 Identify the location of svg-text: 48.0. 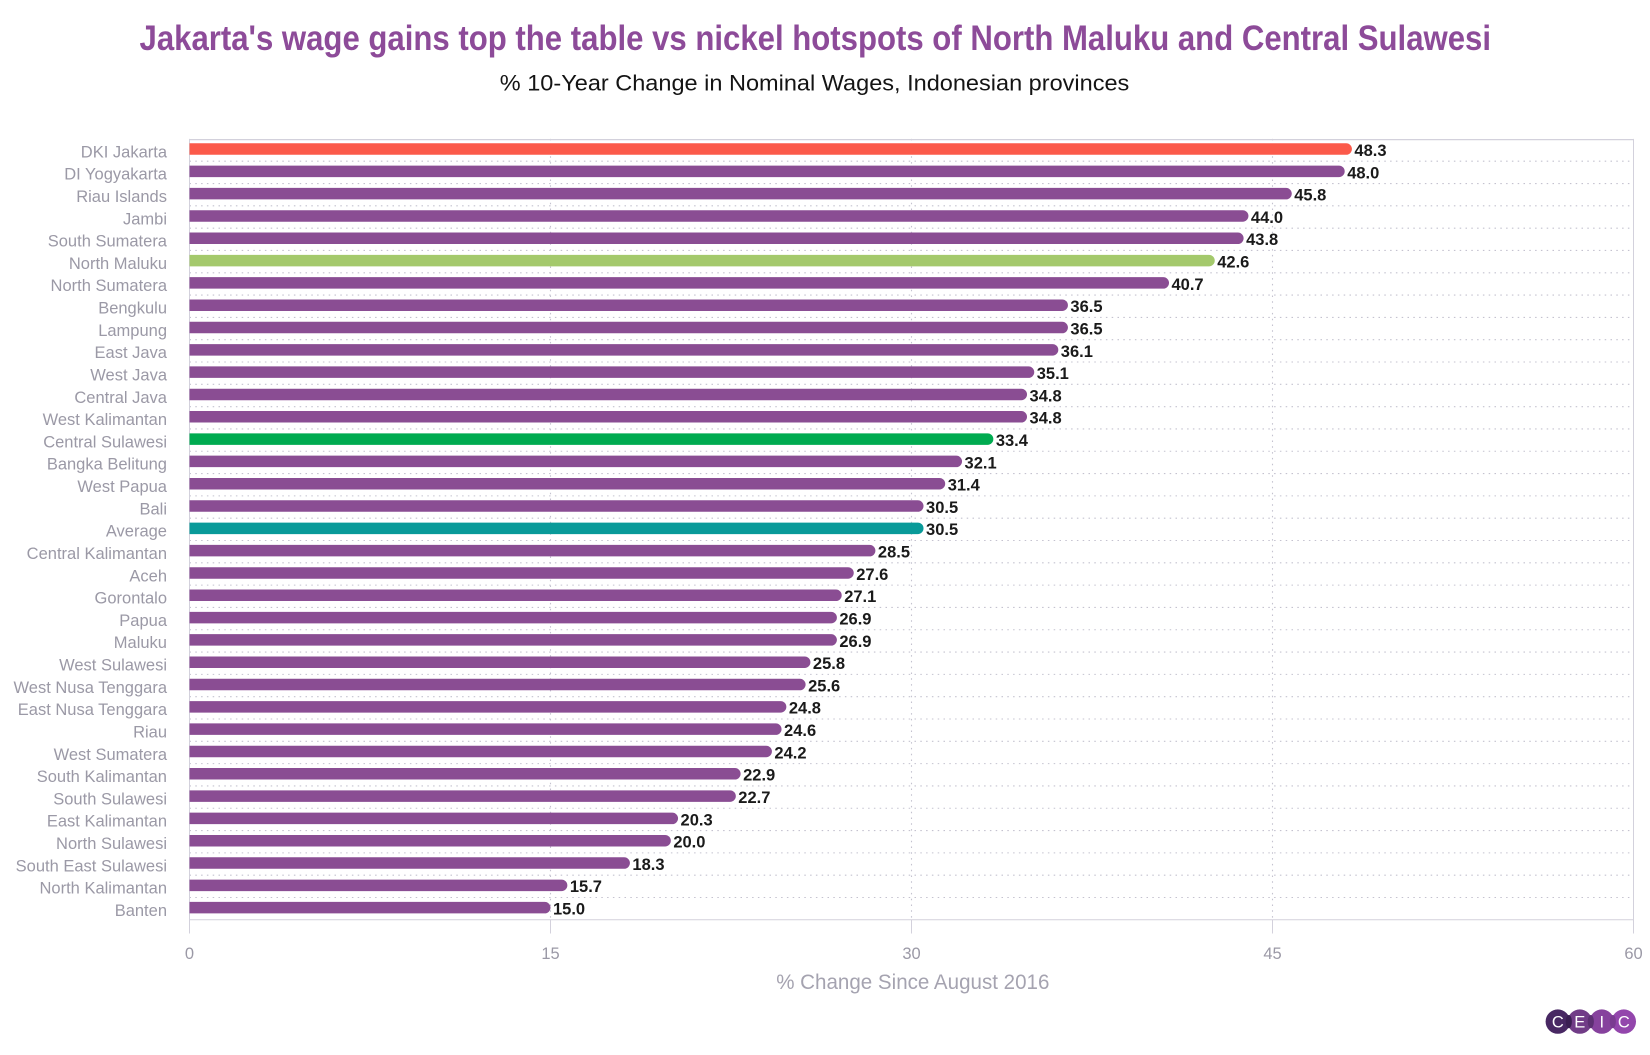
(1363, 173).